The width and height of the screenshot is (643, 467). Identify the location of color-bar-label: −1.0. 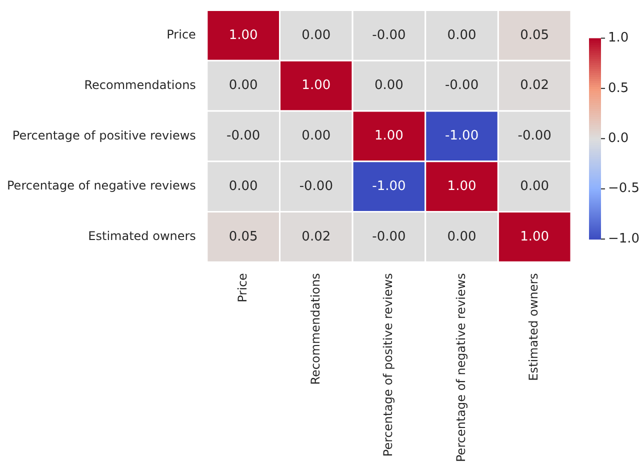
(624, 238).